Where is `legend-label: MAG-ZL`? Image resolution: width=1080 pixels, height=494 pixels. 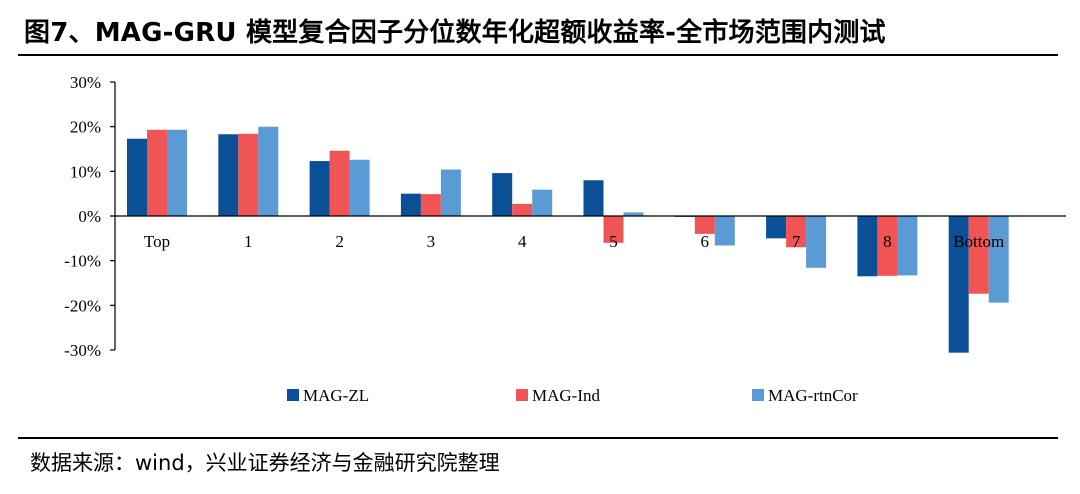 legend-label: MAG-ZL is located at coordinates (336, 395).